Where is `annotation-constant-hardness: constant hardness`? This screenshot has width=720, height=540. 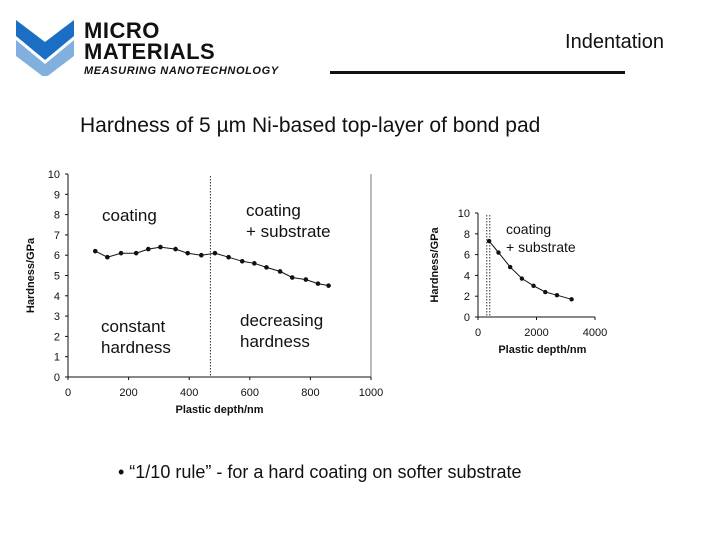 annotation-constant-hardness: constant hardness is located at coordinates (136, 337).